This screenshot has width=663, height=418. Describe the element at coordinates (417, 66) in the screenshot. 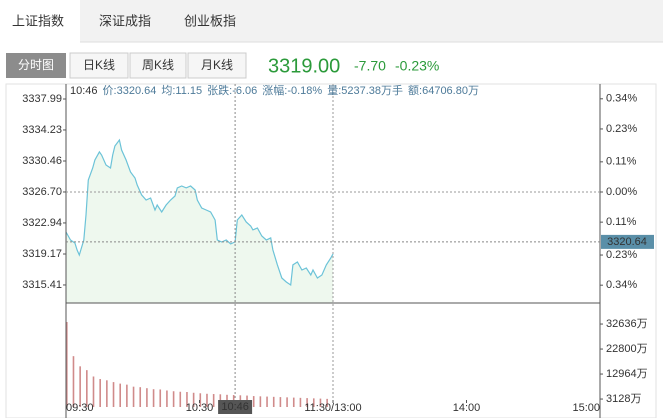

I see `price-change-pct: -0.23%` at that location.